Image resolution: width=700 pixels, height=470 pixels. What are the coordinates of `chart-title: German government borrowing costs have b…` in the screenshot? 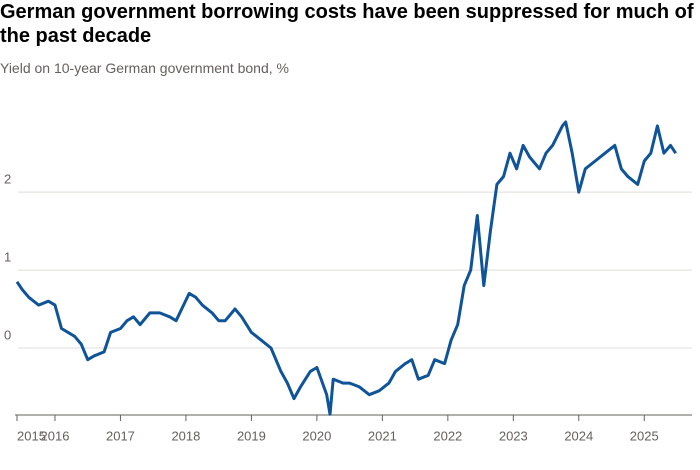 It's located at (347, 24).